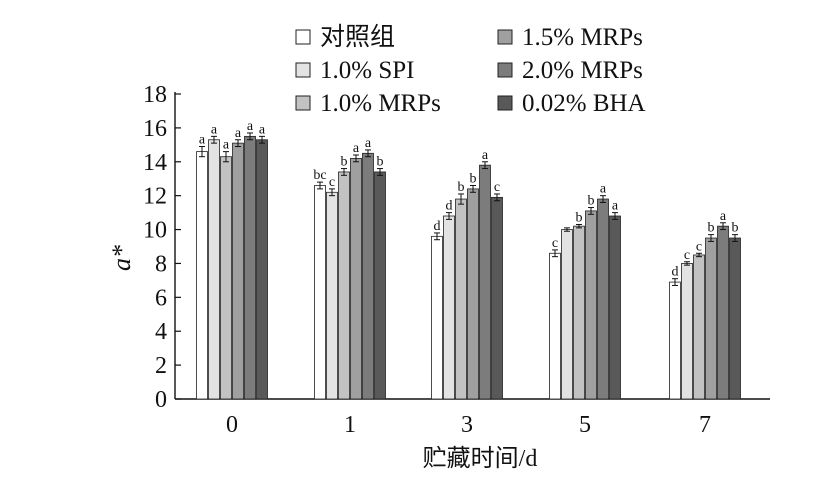  I want to click on y-tick-label: 16, so click(155, 129).